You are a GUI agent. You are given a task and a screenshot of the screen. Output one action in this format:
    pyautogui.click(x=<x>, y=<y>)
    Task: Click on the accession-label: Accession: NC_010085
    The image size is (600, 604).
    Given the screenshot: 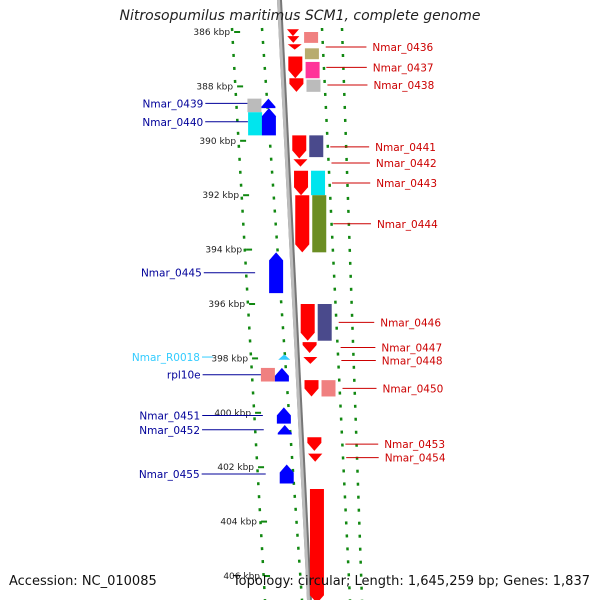 What is the action you would take?
    pyautogui.click(x=83, y=581)
    